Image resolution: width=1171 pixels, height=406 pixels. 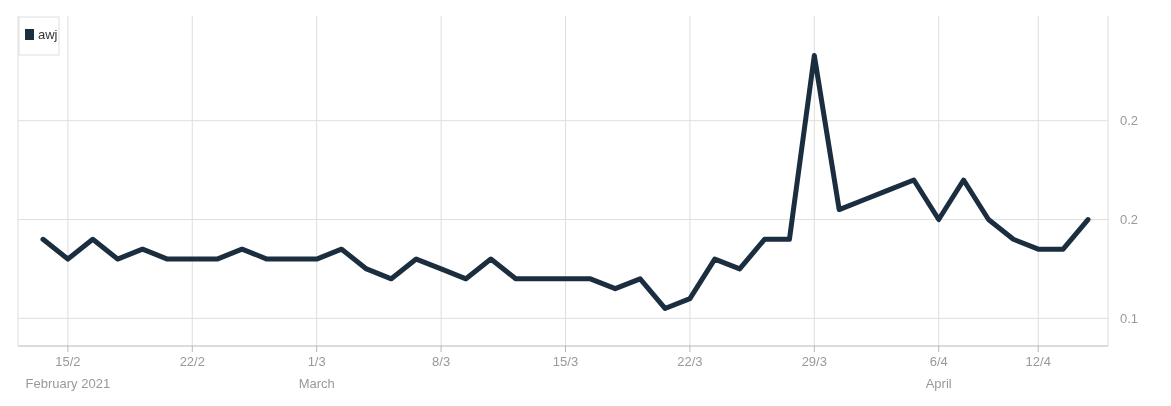 I want to click on text: February 2021, so click(x=68, y=383).